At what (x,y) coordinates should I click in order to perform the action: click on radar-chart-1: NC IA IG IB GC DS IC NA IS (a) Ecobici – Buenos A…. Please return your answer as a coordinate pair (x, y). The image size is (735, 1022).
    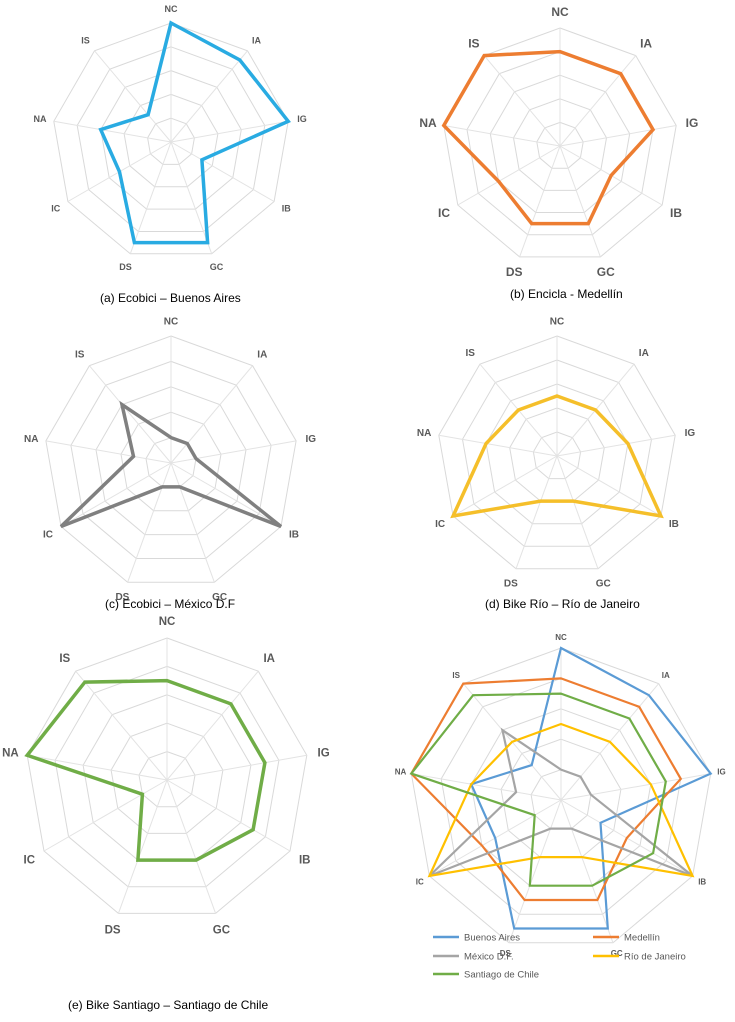
    Looking at the image, I should click on (170, 154).